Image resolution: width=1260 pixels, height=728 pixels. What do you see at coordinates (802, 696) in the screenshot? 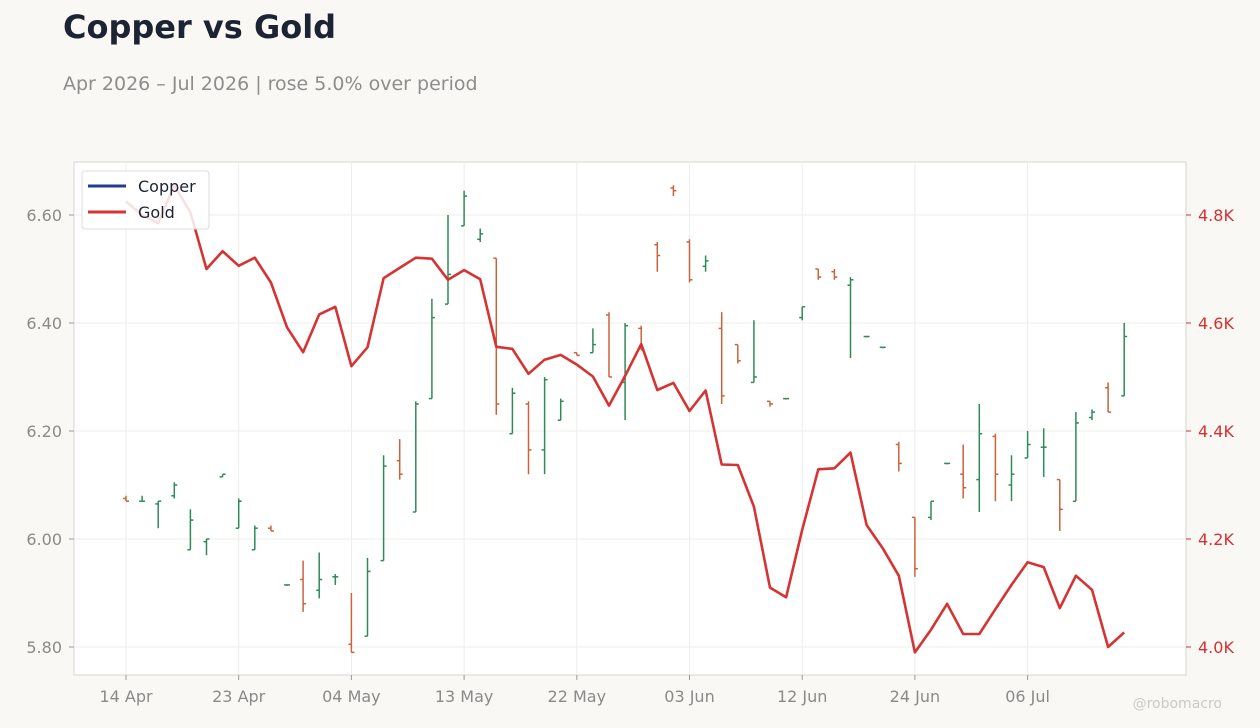
I see `x-tick-label: 12 Jun` at bounding box center [802, 696].